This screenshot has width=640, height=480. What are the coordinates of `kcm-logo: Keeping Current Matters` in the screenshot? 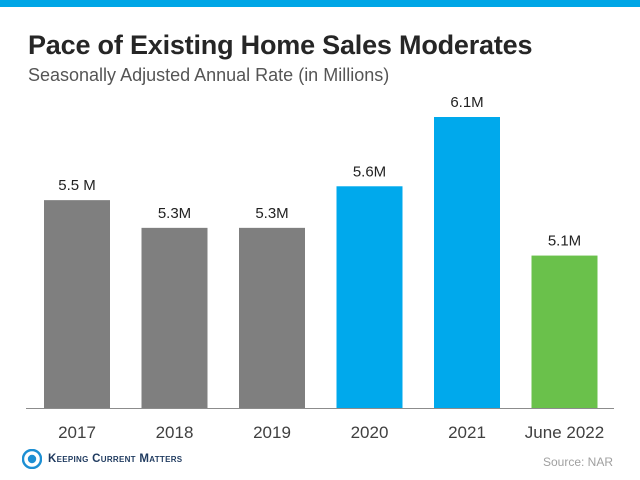 It's located at (102, 459).